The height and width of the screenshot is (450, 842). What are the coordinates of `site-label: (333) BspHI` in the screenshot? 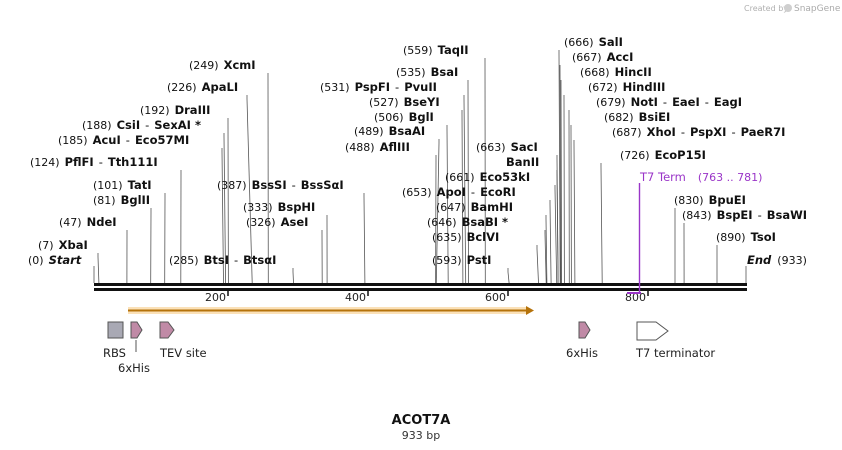 It's located at (279, 207).